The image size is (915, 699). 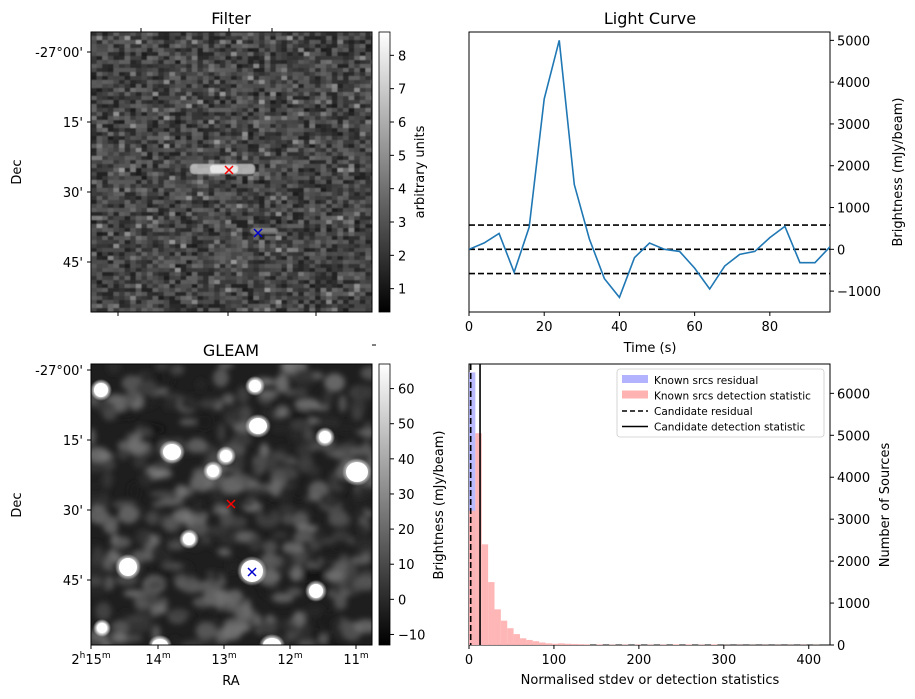 What do you see at coordinates (59, 371) in the screenshot?
I see `gleam-y-tick-label: -27°00'` at bounding box center [59, 371].